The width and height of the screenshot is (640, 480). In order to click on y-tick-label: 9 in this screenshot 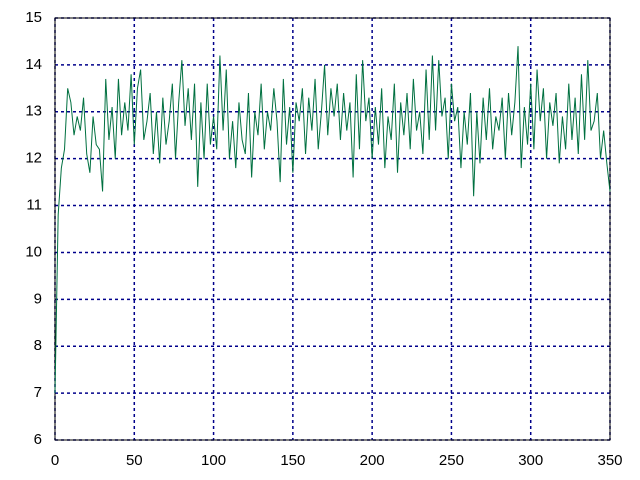, I will do `click(38, 298)`.